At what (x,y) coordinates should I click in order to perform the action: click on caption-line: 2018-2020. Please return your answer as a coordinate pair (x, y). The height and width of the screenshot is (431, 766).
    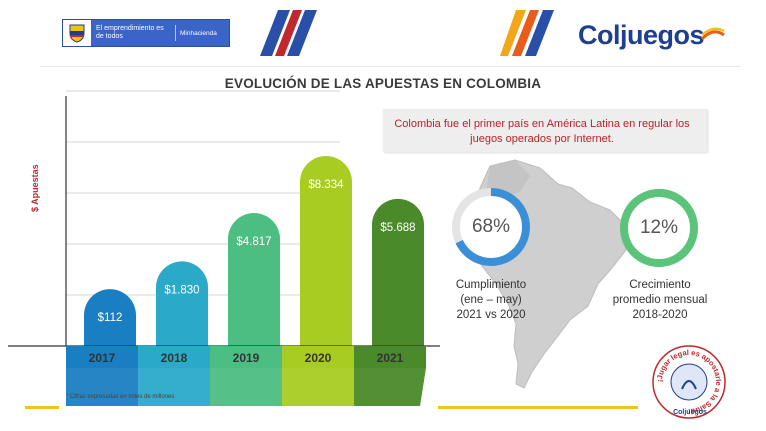
    Looking at the image, I should click on (660, 315).